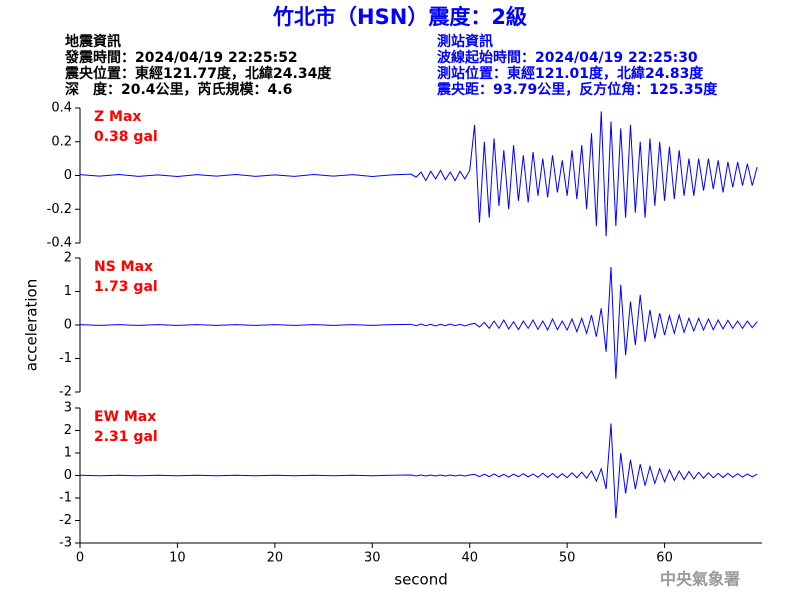 Image resolution: width=800 pixels, height=600 pixels. Describe the element at coordinates (32, 325) in the screenshot. I see `y-axis-label: acceleration` at that location.